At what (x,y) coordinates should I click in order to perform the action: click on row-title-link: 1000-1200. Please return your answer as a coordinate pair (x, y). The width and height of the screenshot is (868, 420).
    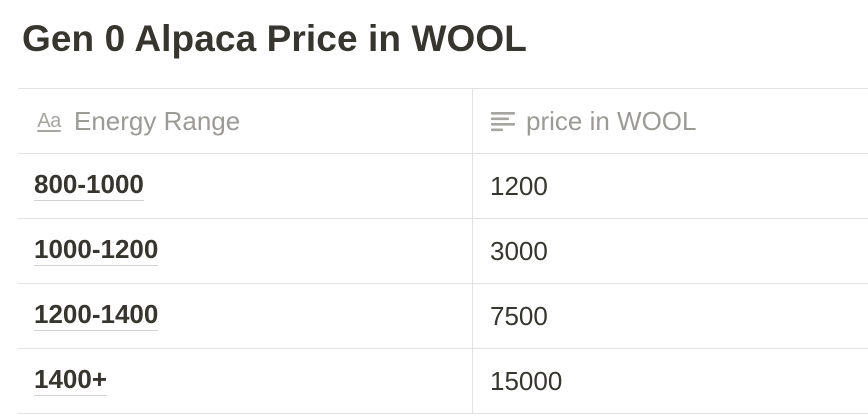
    Looking at the image, I should click on (96, 250).